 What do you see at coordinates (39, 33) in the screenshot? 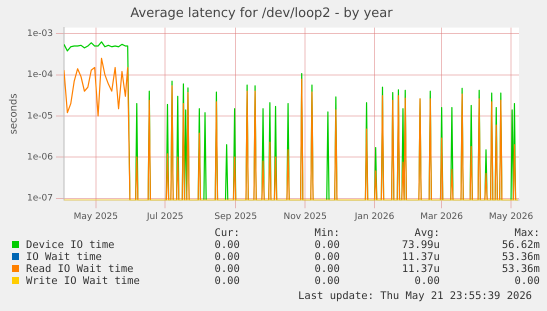
I see `y-tick-label: 1e-03` at bounding box center [39, 33].